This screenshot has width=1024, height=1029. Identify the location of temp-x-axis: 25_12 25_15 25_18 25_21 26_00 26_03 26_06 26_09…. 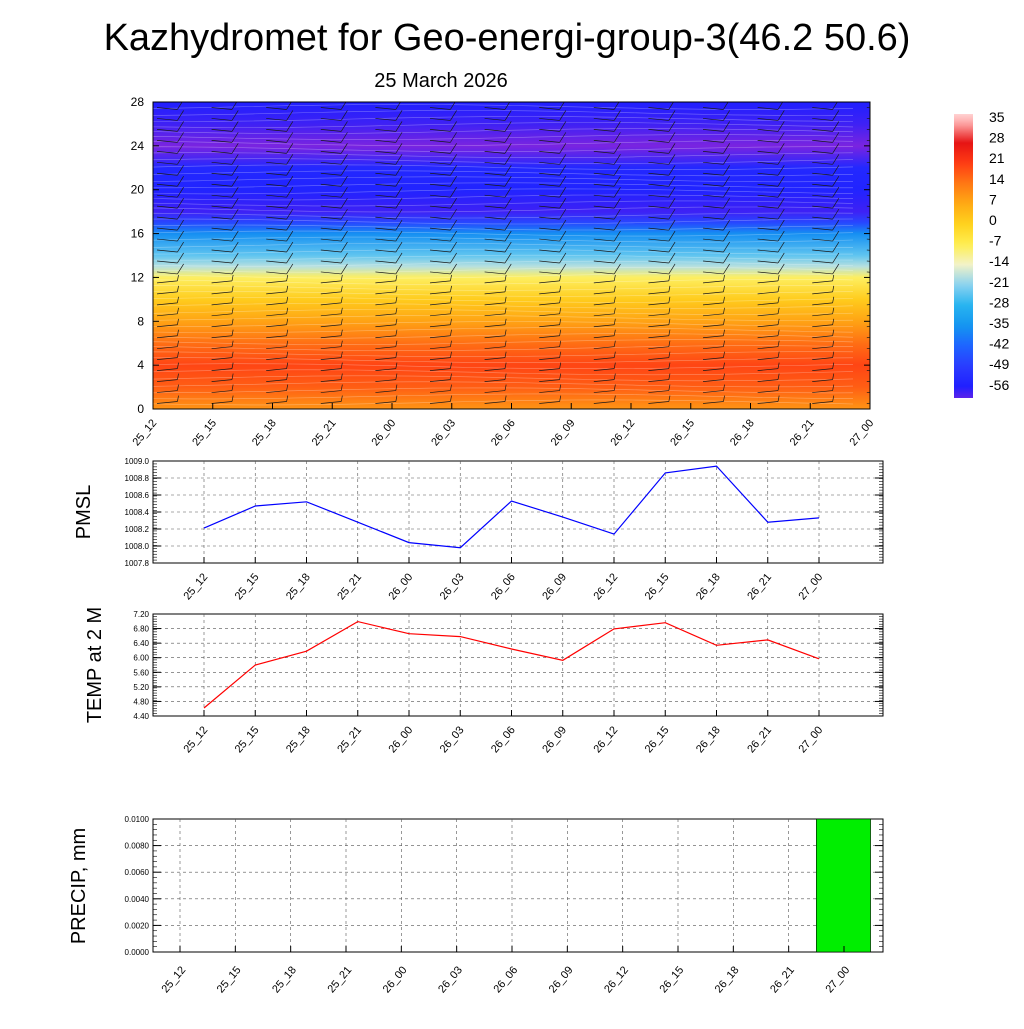
(503, 732).